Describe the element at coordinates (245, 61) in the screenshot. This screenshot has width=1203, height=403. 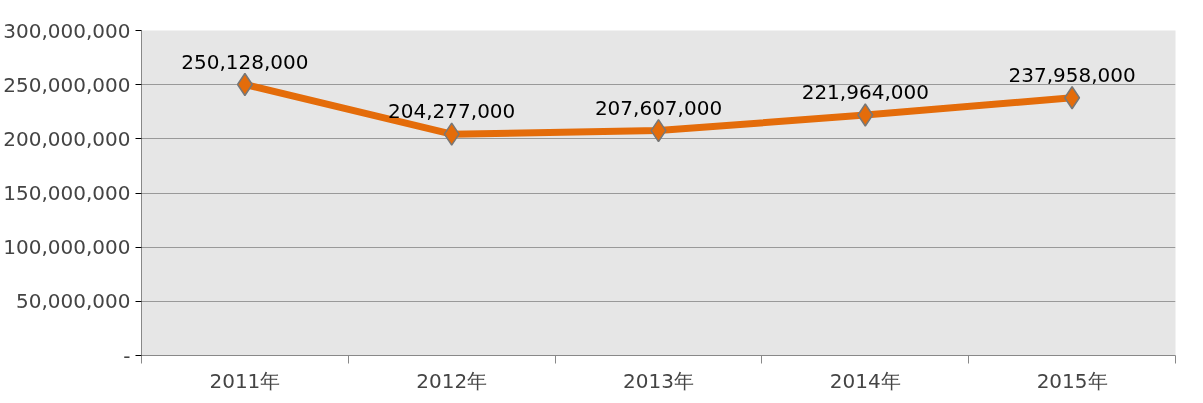
I see `data-label: 250,128,000` at that location.